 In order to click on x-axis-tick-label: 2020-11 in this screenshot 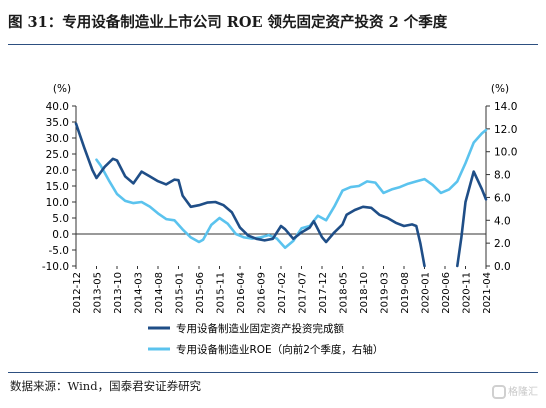, I will do `click(467, 293)`.